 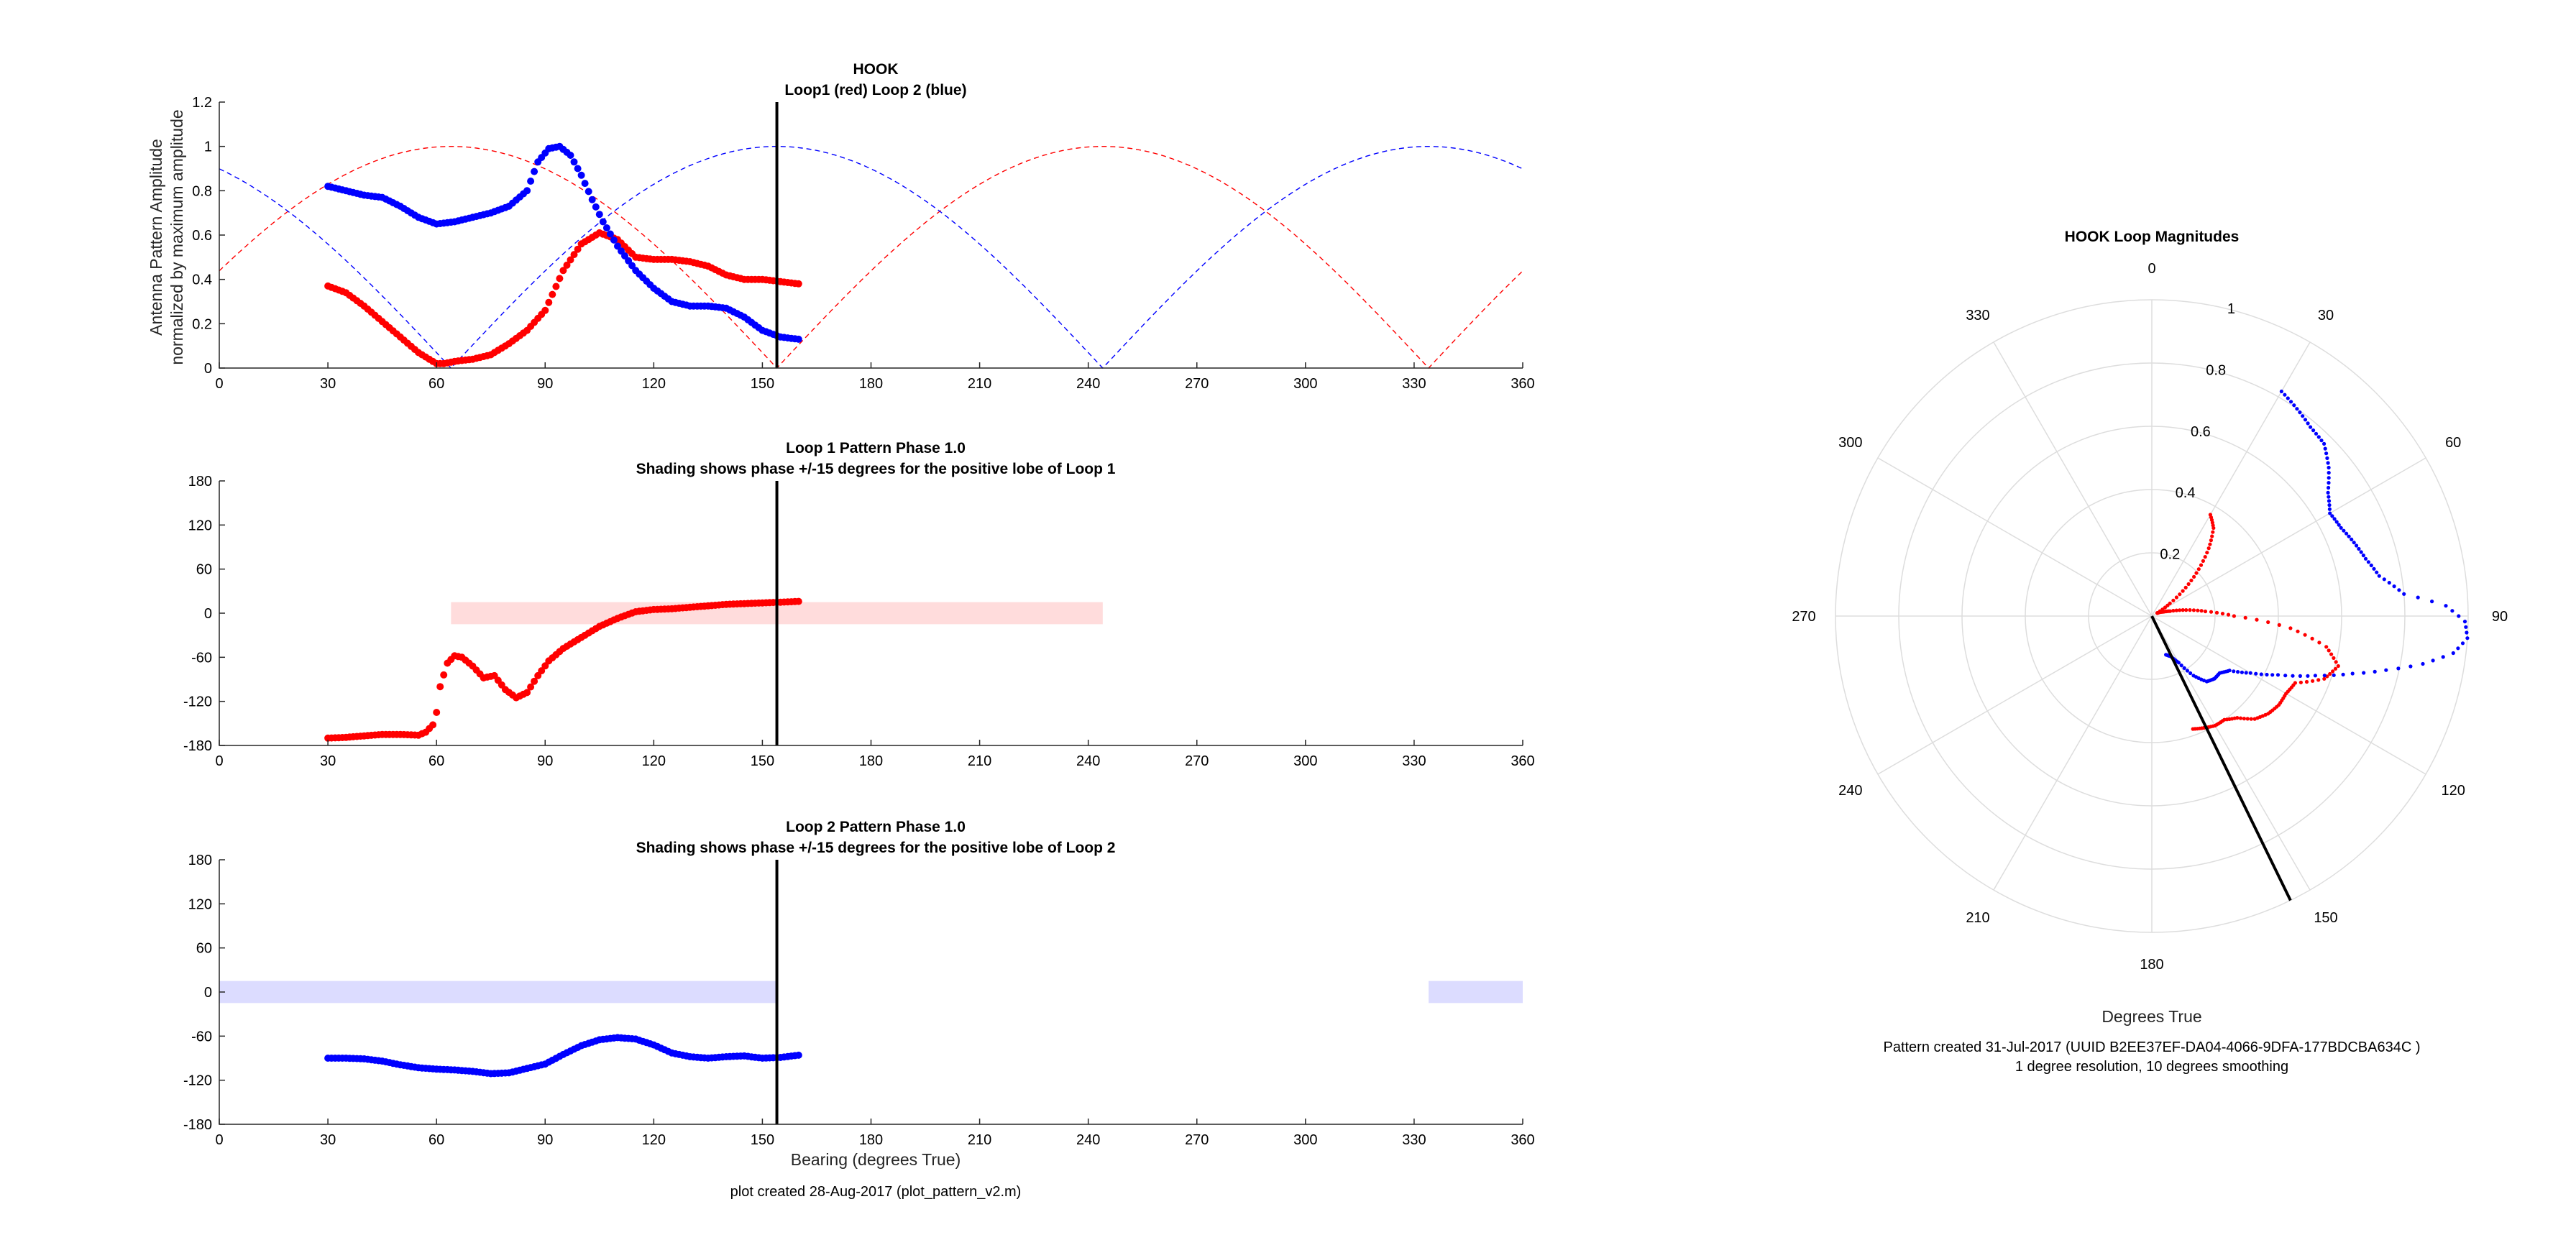 What do you see at coordinates (1088, 384) in the screenshot?
I see `amplitude-xtick-label: 240` at bounding box center [1088, 384].